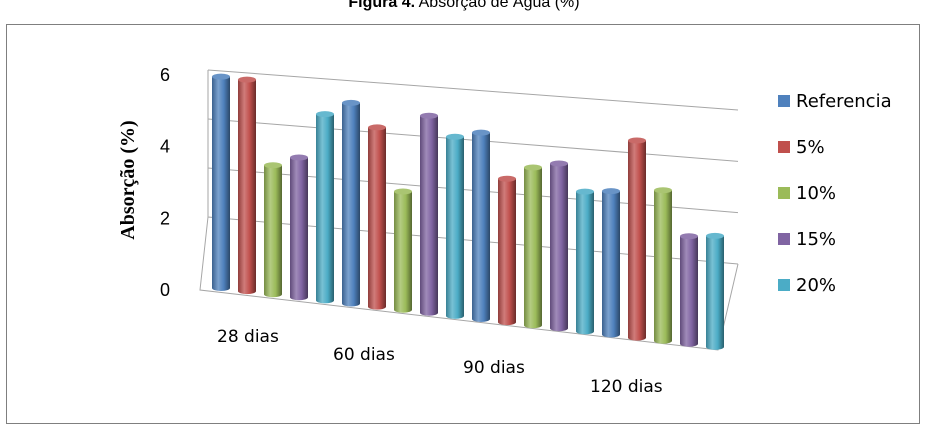 This screenshot has width=928, height=424. I want to click on x-axis-categories: 28 dias 60 dias 90 dias 120 dias, so click(440, 360).